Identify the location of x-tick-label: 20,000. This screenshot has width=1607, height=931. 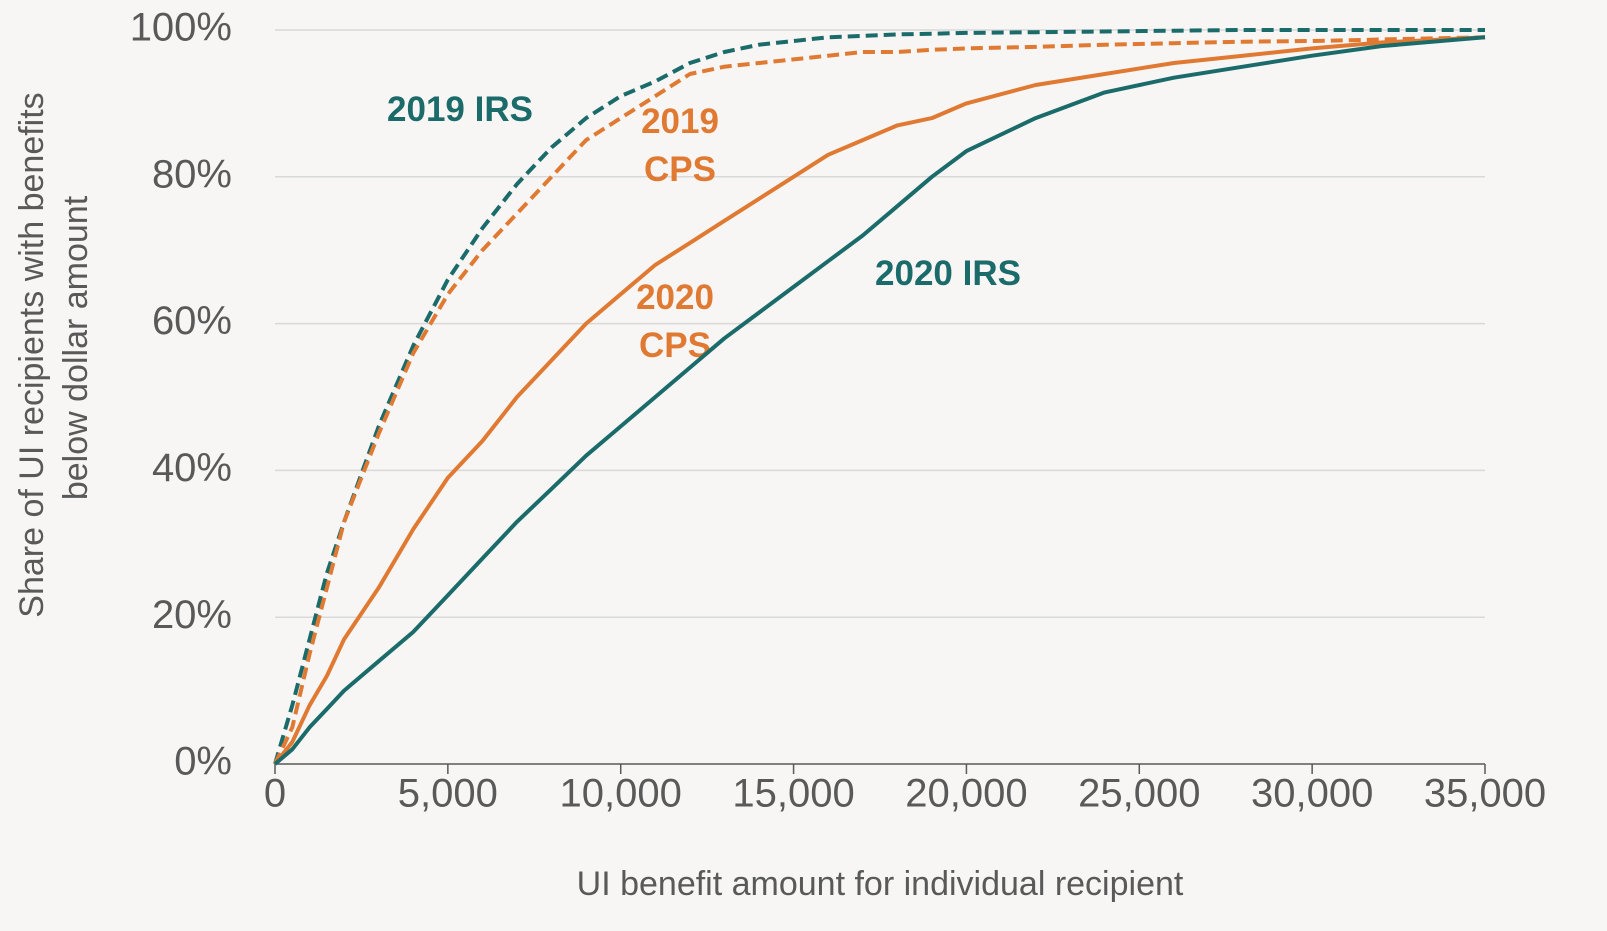
(966, 794).